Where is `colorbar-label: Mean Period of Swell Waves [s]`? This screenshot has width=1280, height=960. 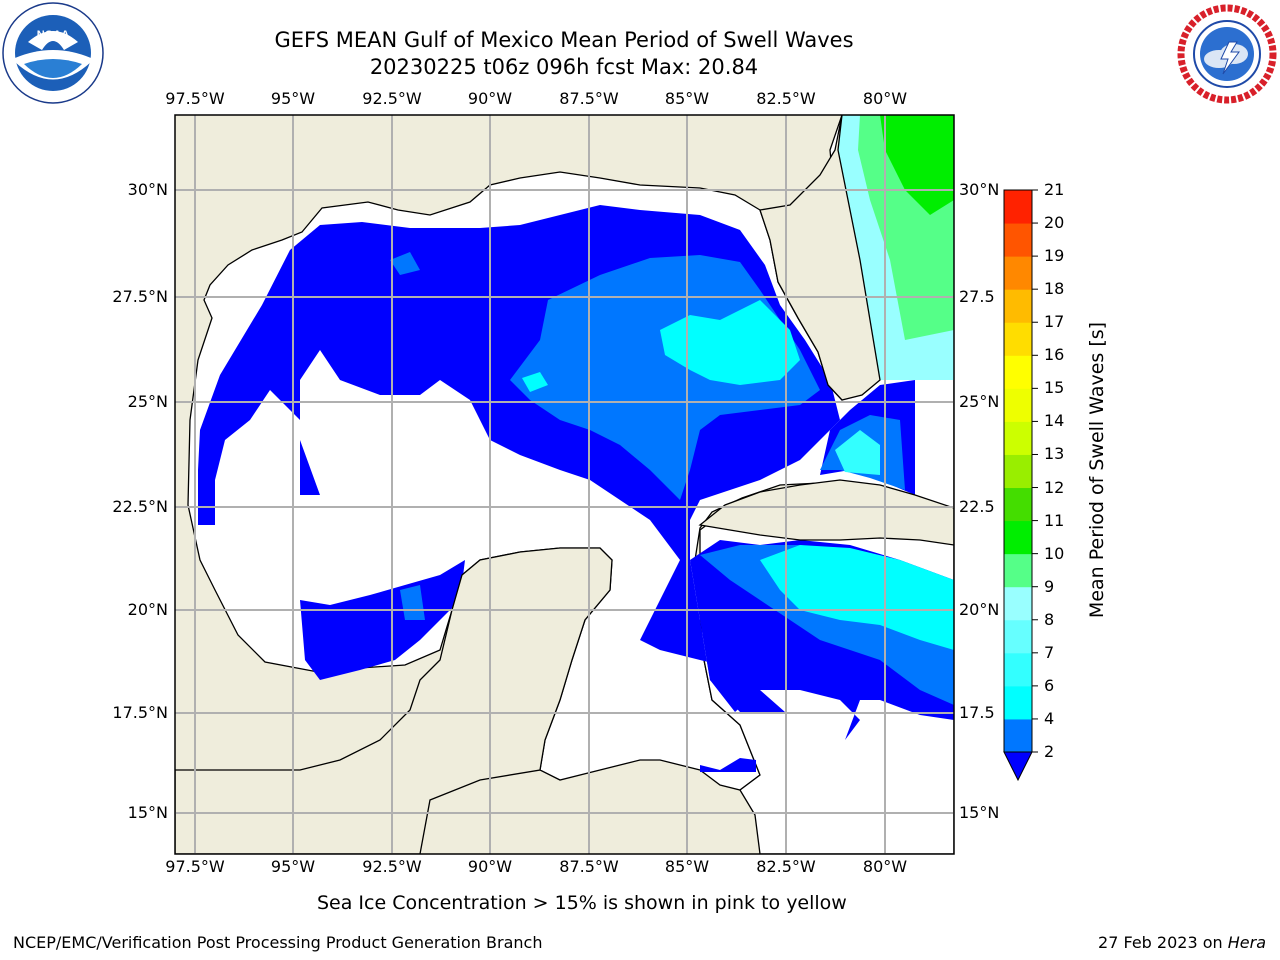 colorbar-label: Mean Period of Swell Waves [s] is located at coordinates (1097, 470).